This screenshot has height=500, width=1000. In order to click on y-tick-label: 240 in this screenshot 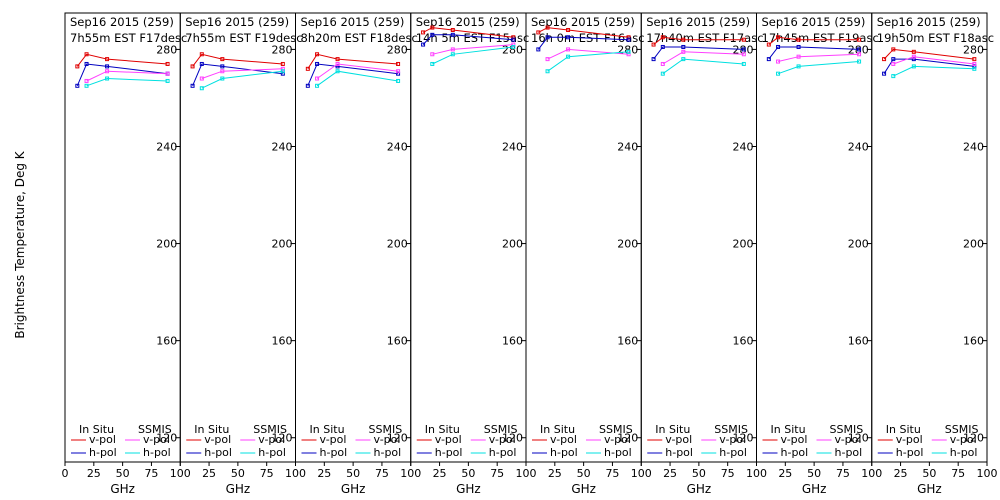, I will do `click(627, 146)`.